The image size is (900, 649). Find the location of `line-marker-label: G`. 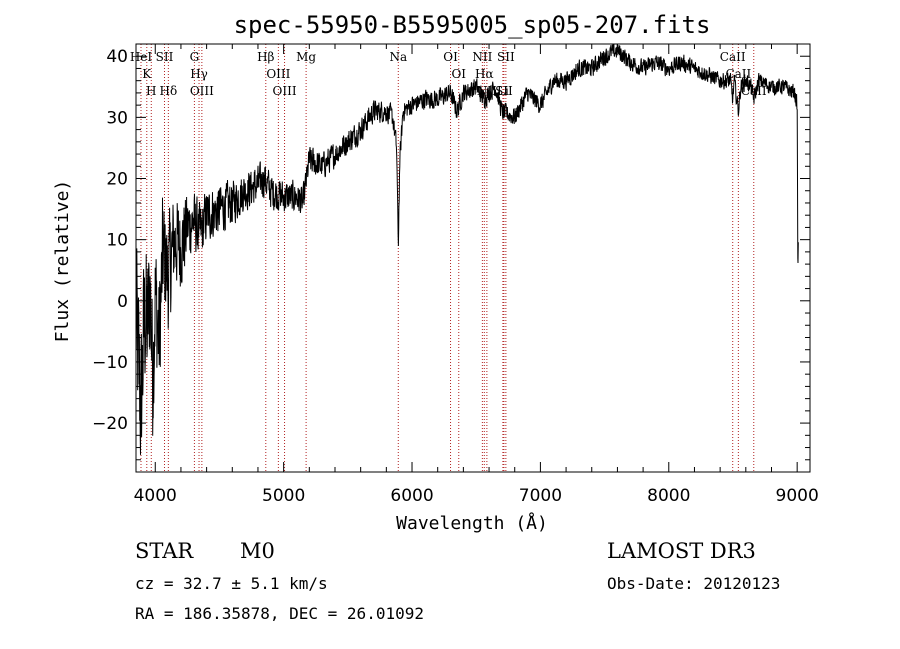

line-marker-label: G is located at coordinates (195, 57).